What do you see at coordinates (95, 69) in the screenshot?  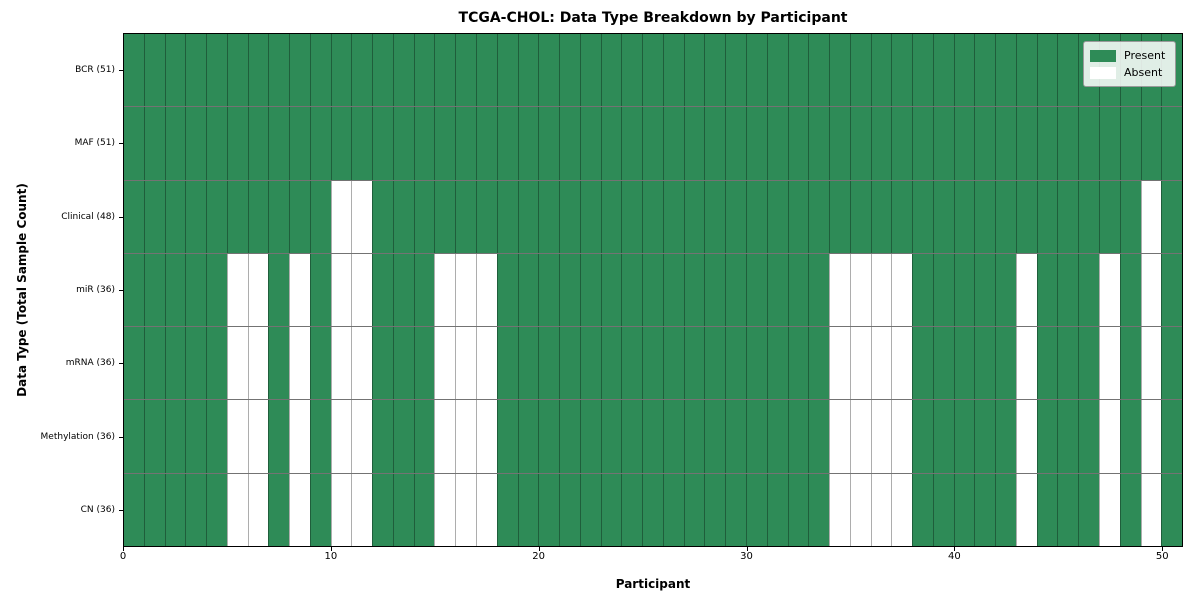 I see `y-tick-label: BCR (51)` at bounding box center [95, 69].